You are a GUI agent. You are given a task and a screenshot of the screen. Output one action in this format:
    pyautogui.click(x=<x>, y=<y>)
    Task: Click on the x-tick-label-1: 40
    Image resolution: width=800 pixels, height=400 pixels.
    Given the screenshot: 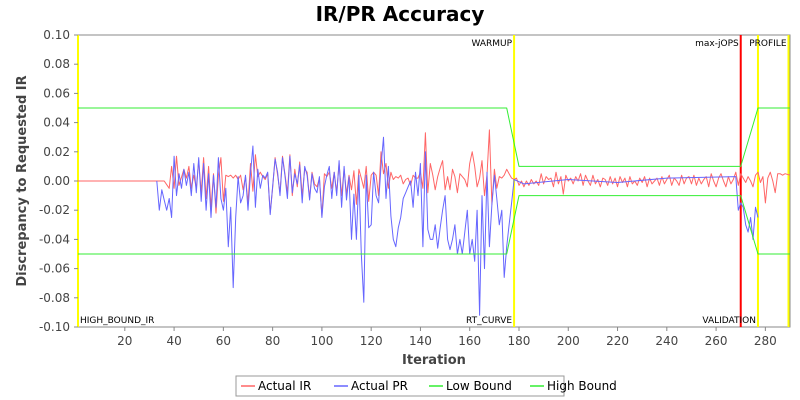 What is the action you would take?
    pyautogui.click(x=173, y=341)
    